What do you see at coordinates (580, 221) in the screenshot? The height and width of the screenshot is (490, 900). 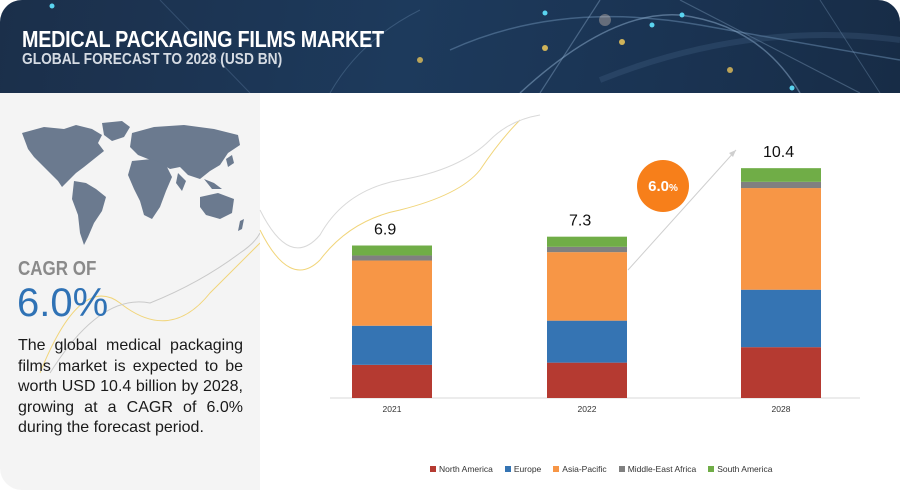 I see `bar-total-label: 7.3` at bounding box center [580, 221].